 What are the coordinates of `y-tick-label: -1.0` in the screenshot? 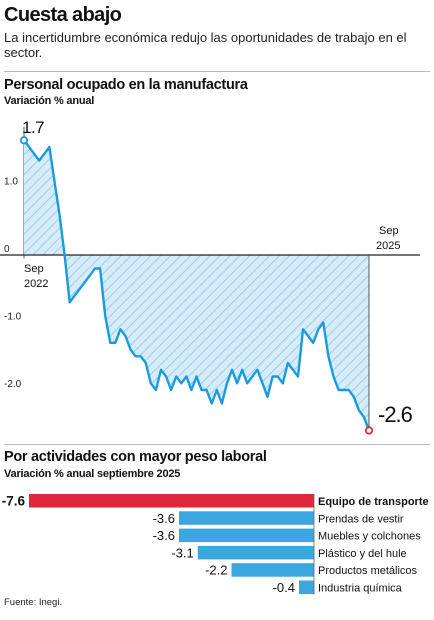 It's located at (13, 317).